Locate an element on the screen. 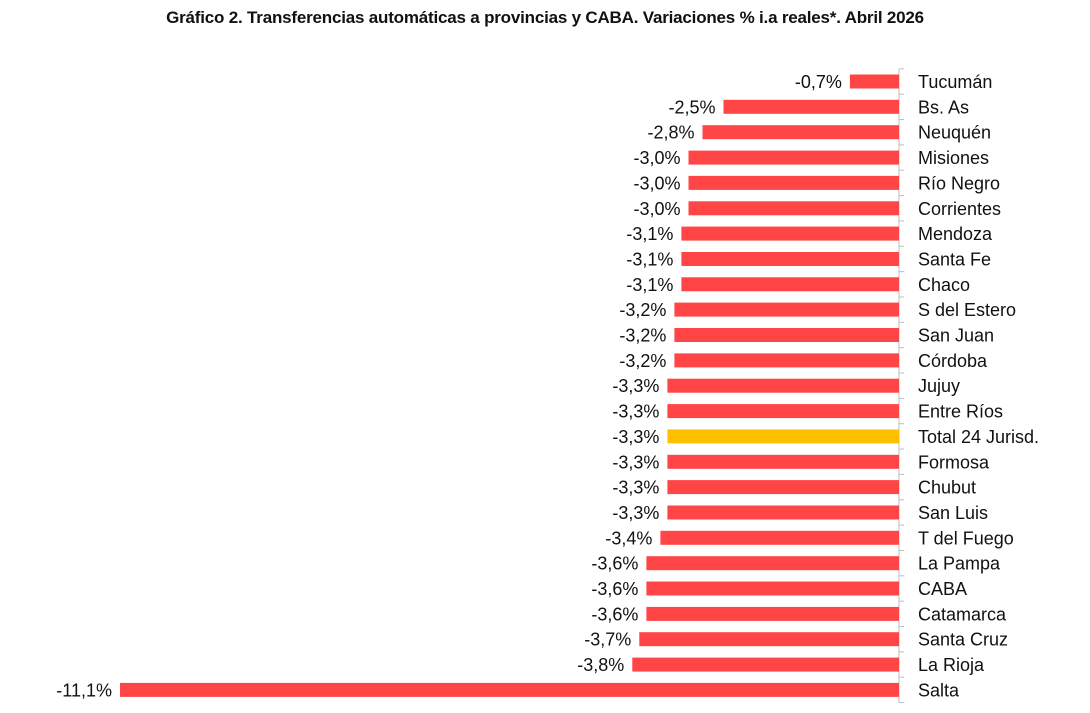 The width and height of the screenshot is (1090, 713). category-label: Neuquén is located at coordinates (954, 133).